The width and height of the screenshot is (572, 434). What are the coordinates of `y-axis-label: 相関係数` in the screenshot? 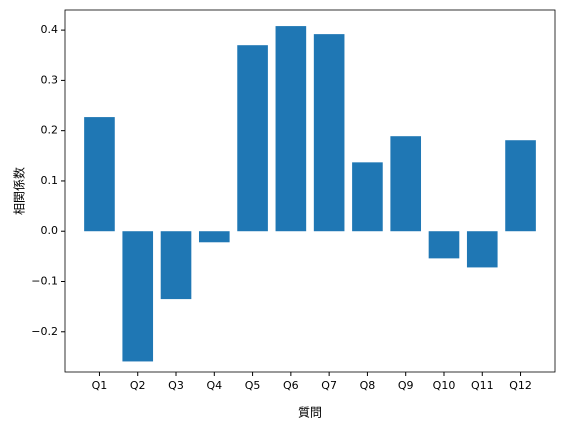 It's located at (19, 191).